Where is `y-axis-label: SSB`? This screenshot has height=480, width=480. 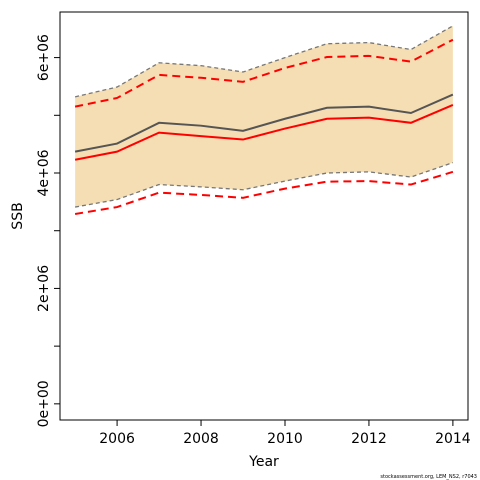
y-axis-label: SSB is located at coordinates (18, 215).